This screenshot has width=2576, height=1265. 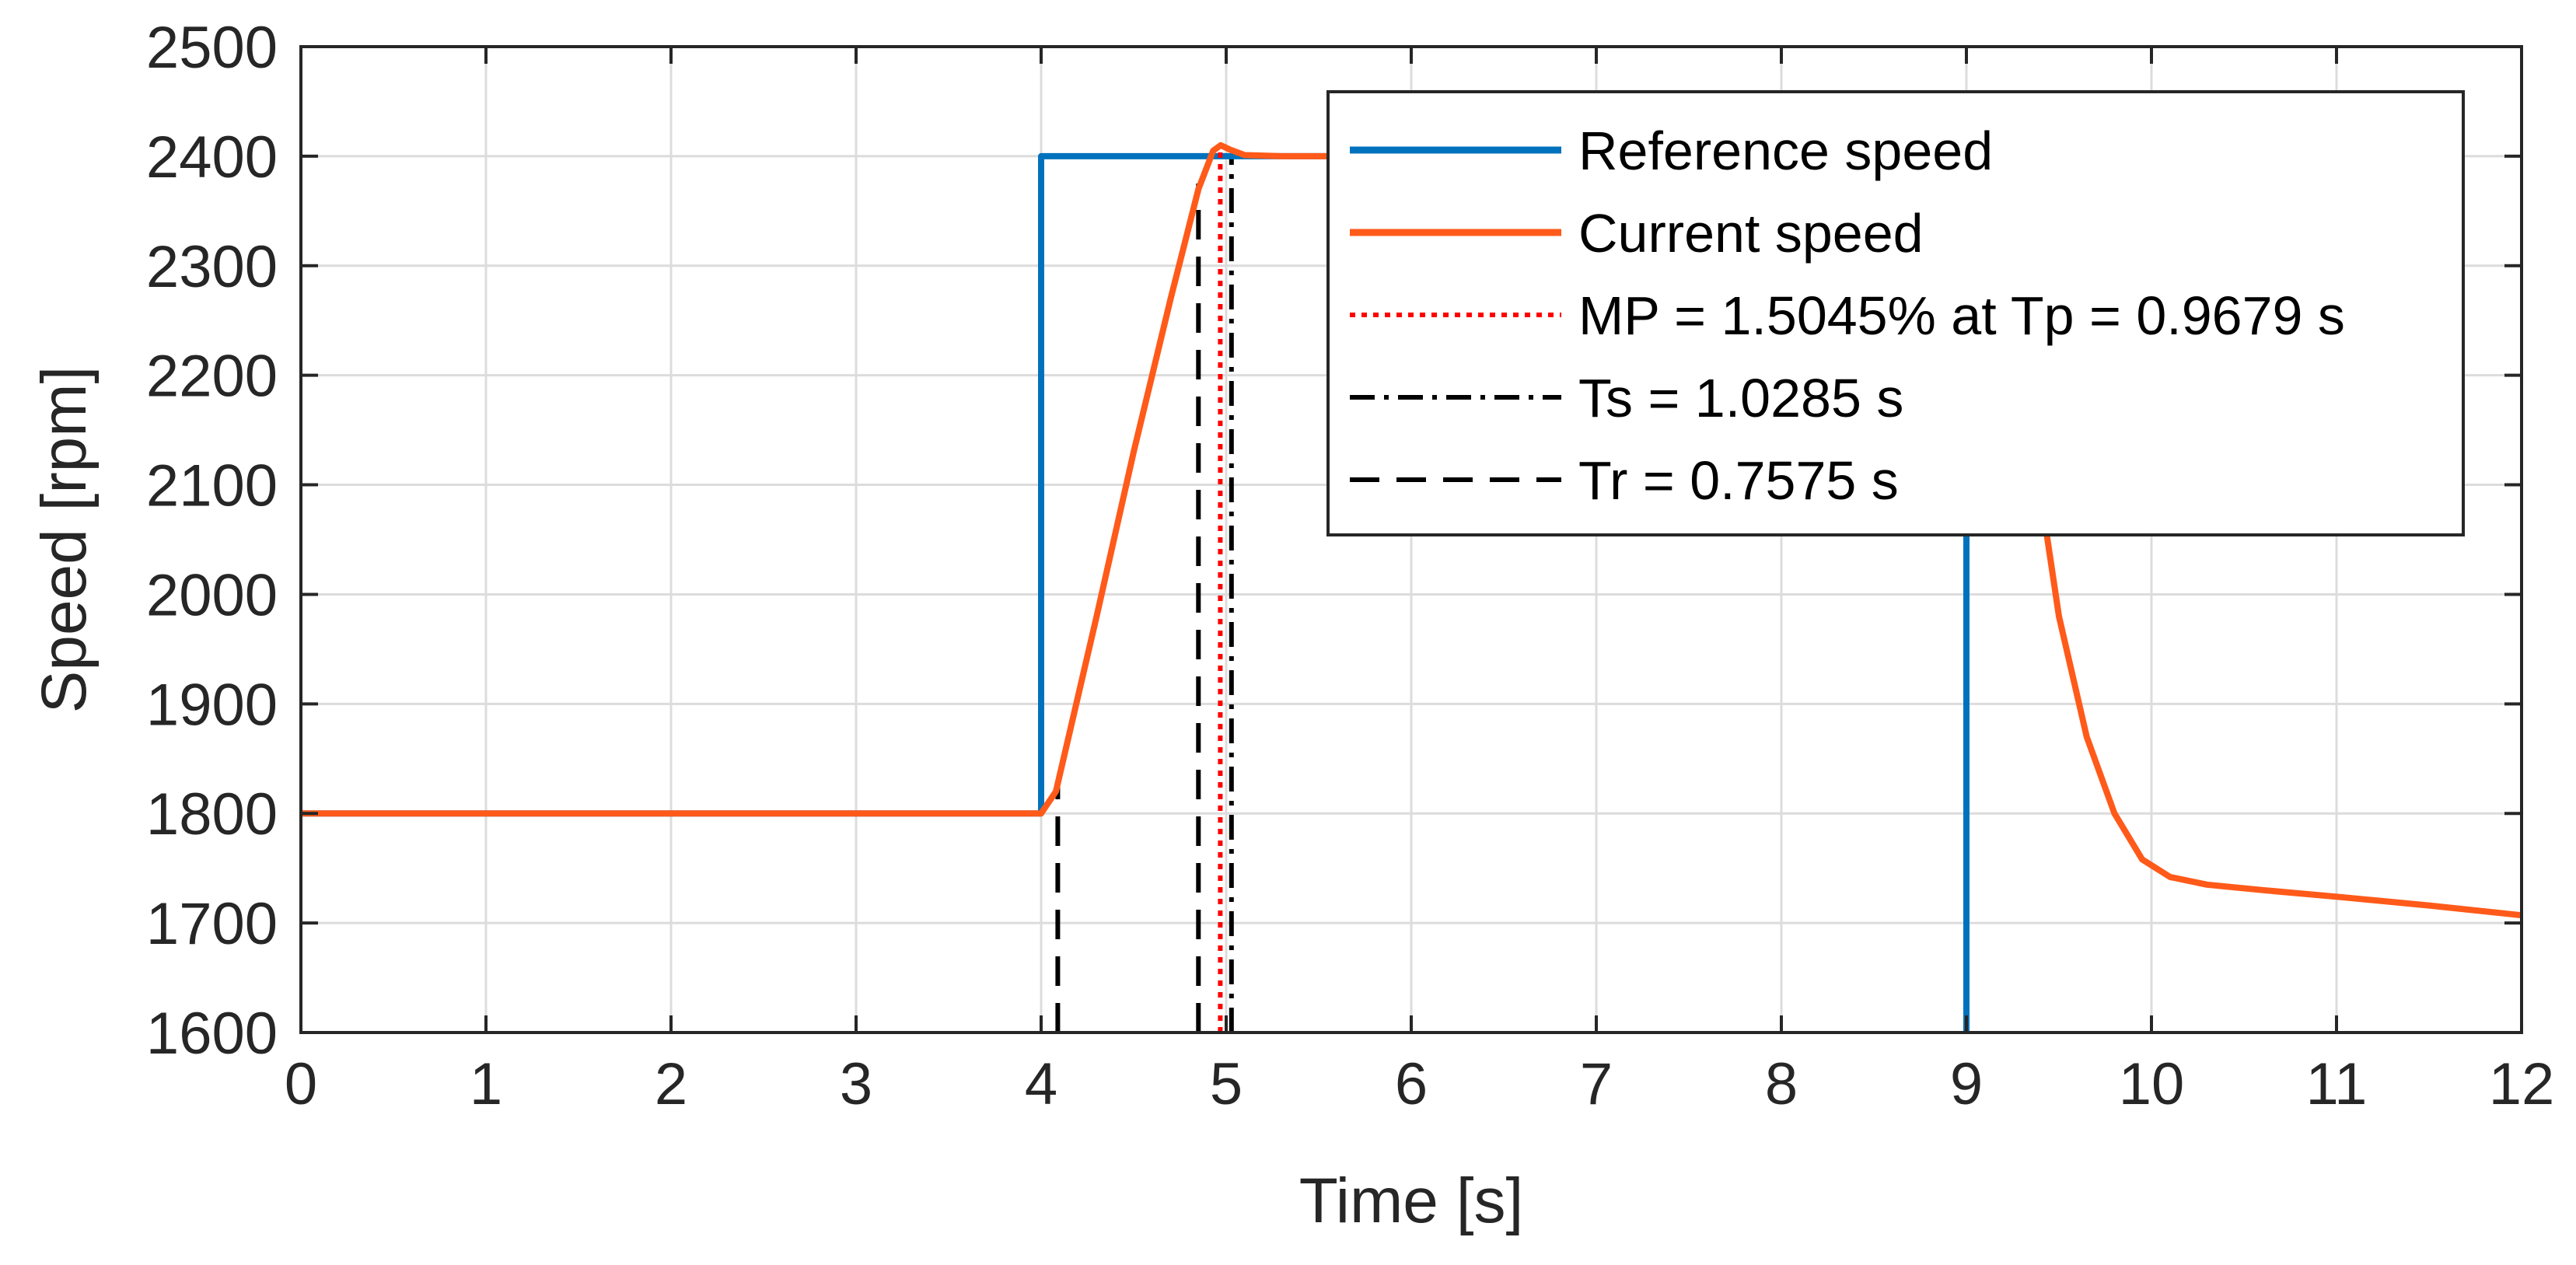 I want to click on x-tick-label: 4, so click(x=1041, y=1084).